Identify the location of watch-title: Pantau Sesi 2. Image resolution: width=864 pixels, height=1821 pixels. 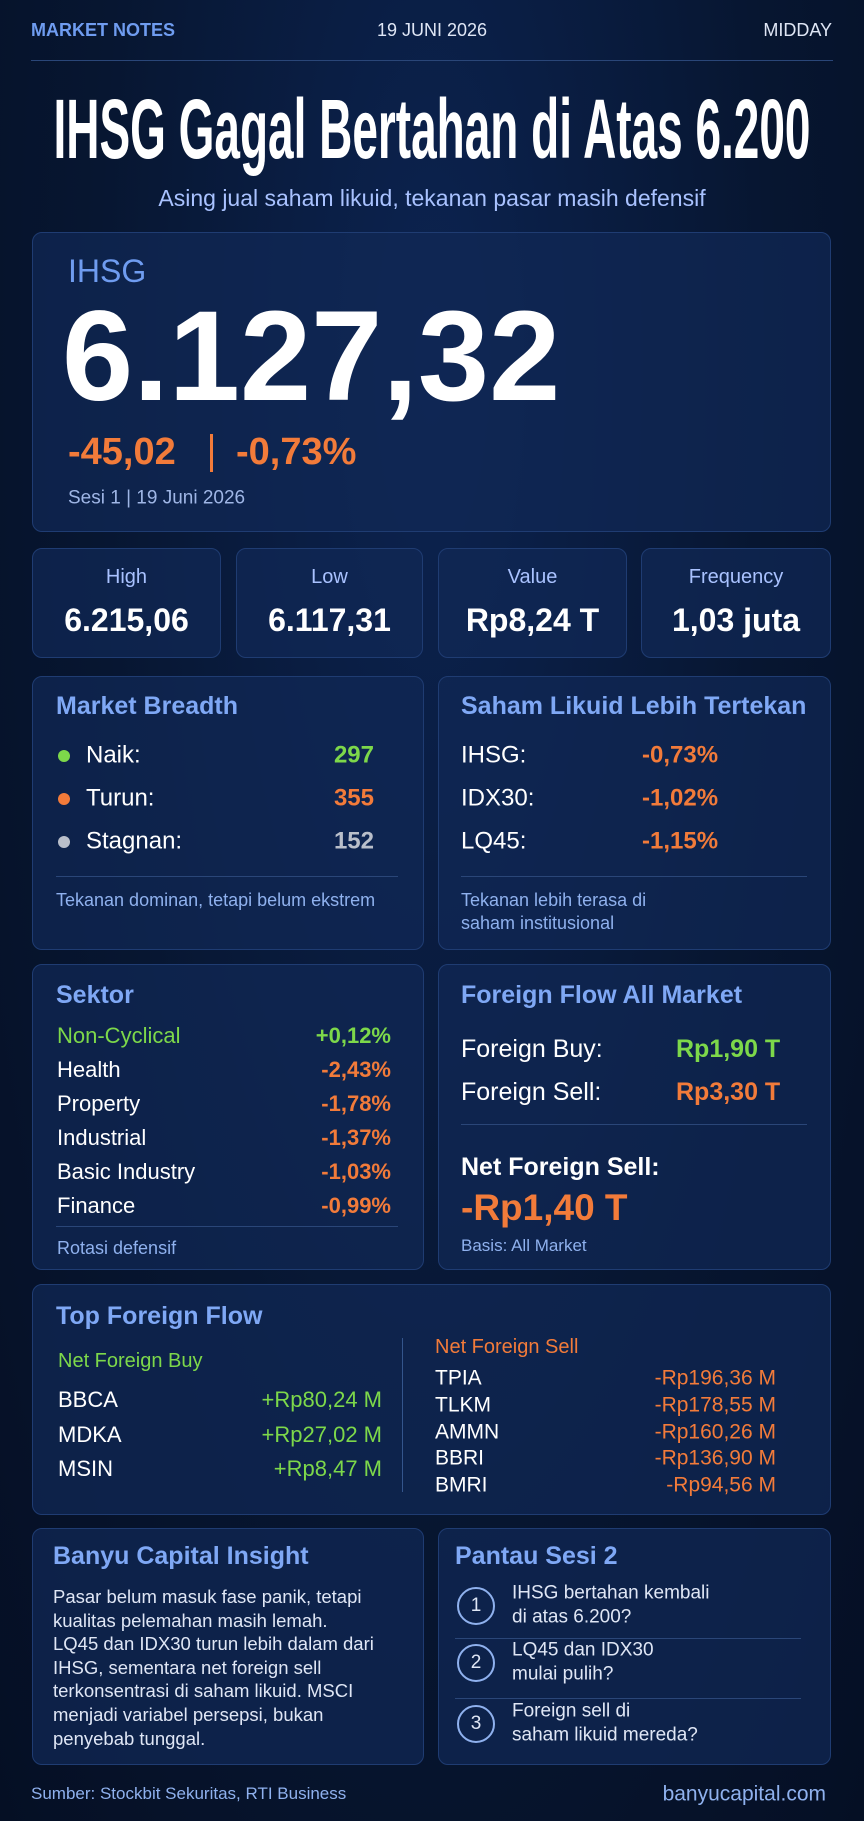
(536, 1556).